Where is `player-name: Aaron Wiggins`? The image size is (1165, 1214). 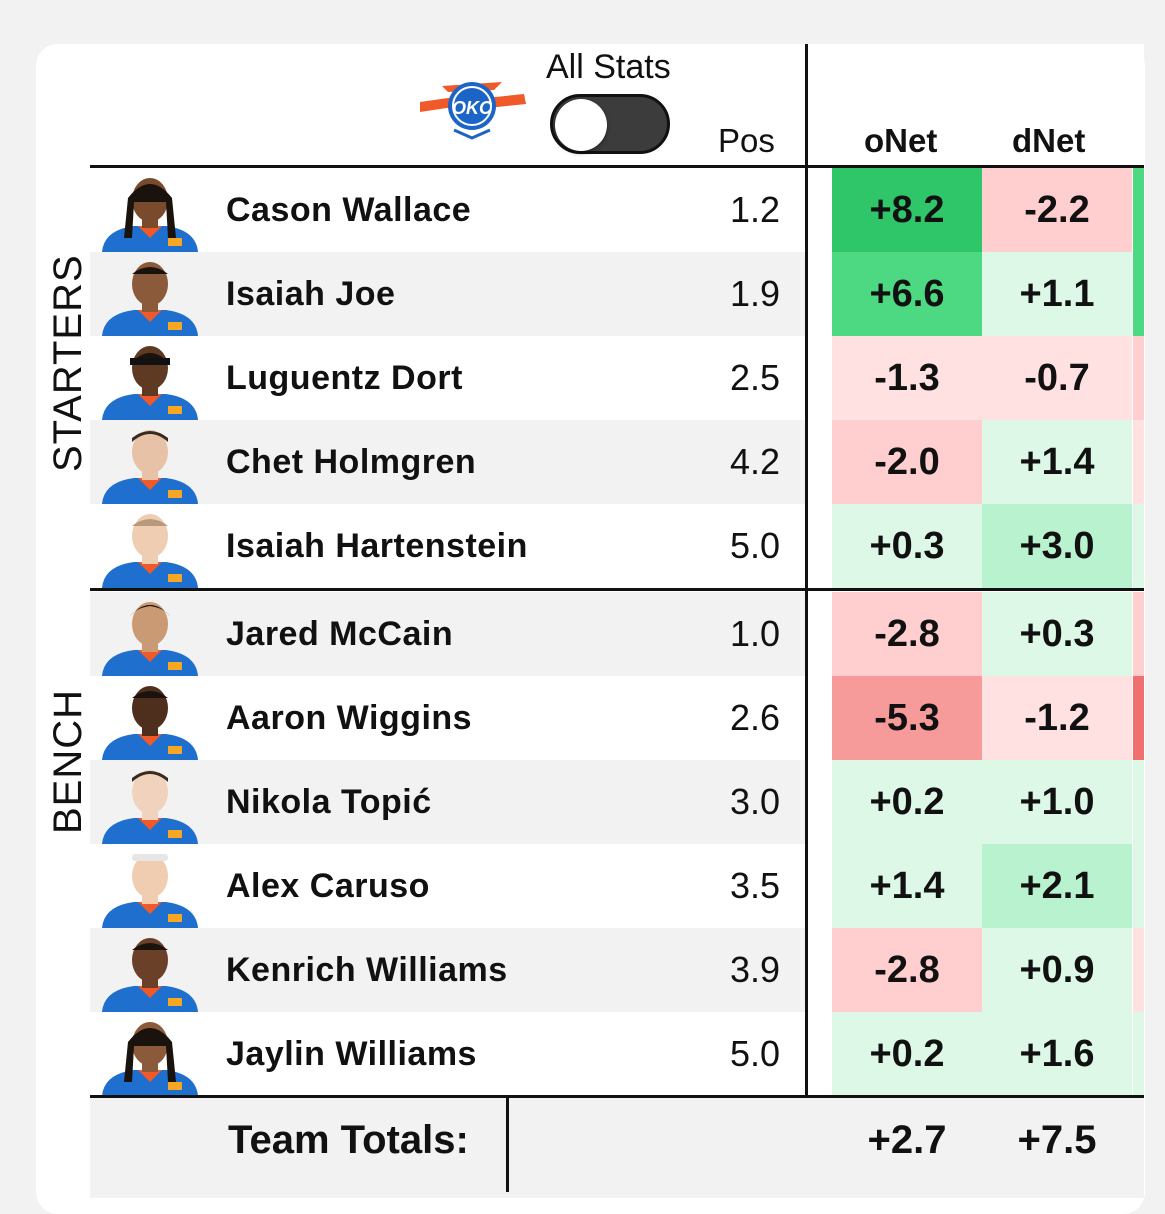
player-name: Aaron Wiggins is located at coordinates (349, 717).